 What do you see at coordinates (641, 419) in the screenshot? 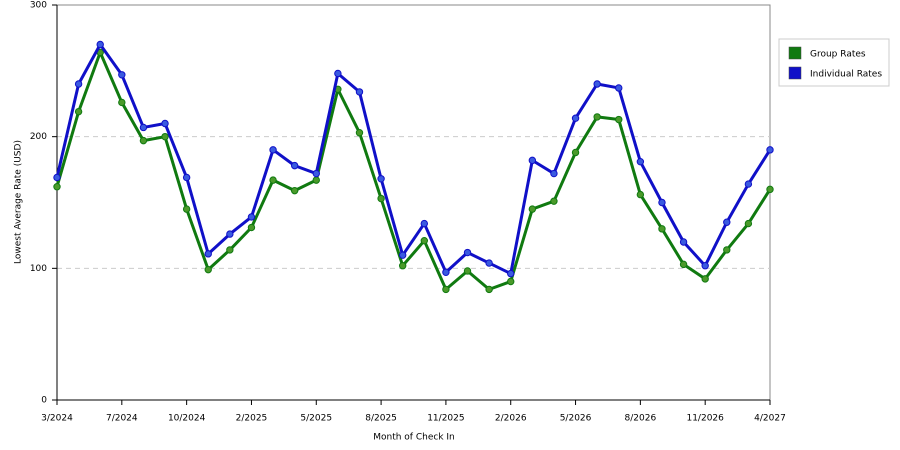
I see `x-tick-label: 8/2026` at bounding box center [641, 419].